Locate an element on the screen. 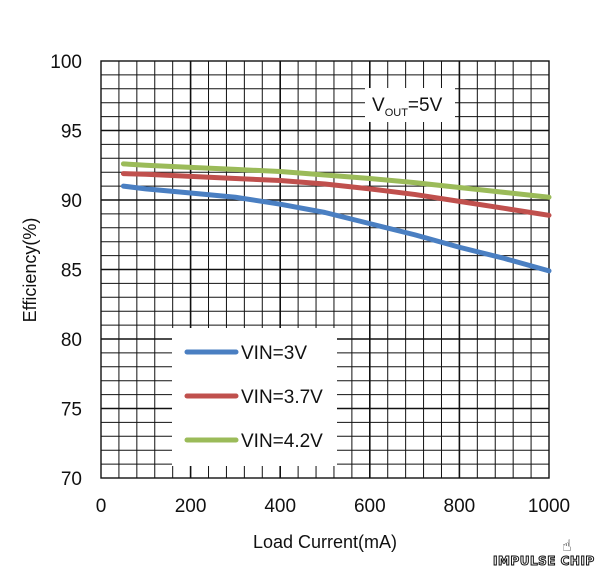 The width and height of the screenshot is (601, 579). x-tick-label: 400 is located at coordinates (280, 506).